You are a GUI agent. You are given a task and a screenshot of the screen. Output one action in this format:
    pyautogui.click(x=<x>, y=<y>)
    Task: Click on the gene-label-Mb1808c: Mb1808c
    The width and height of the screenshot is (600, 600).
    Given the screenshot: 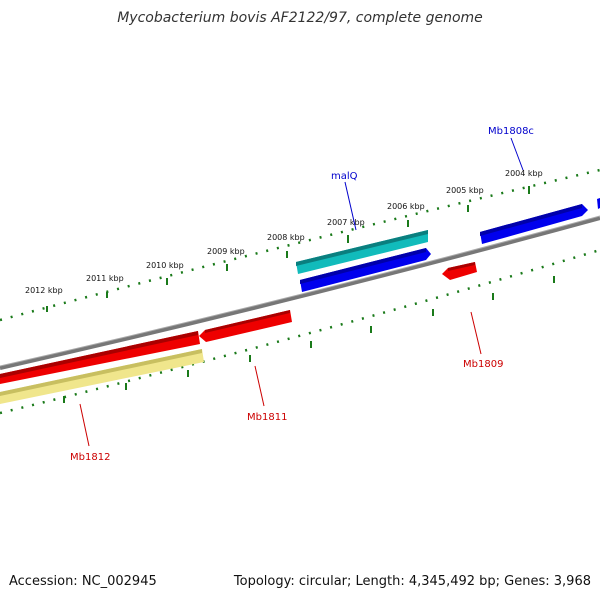 What is the action you would take?
    pyautogui.click(x=511, y=131)
    